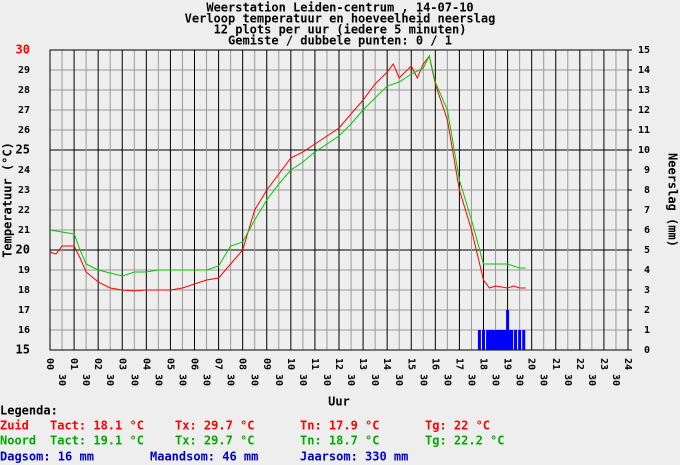  I want to click on y2-tick-label: 9, so click(647, 170).